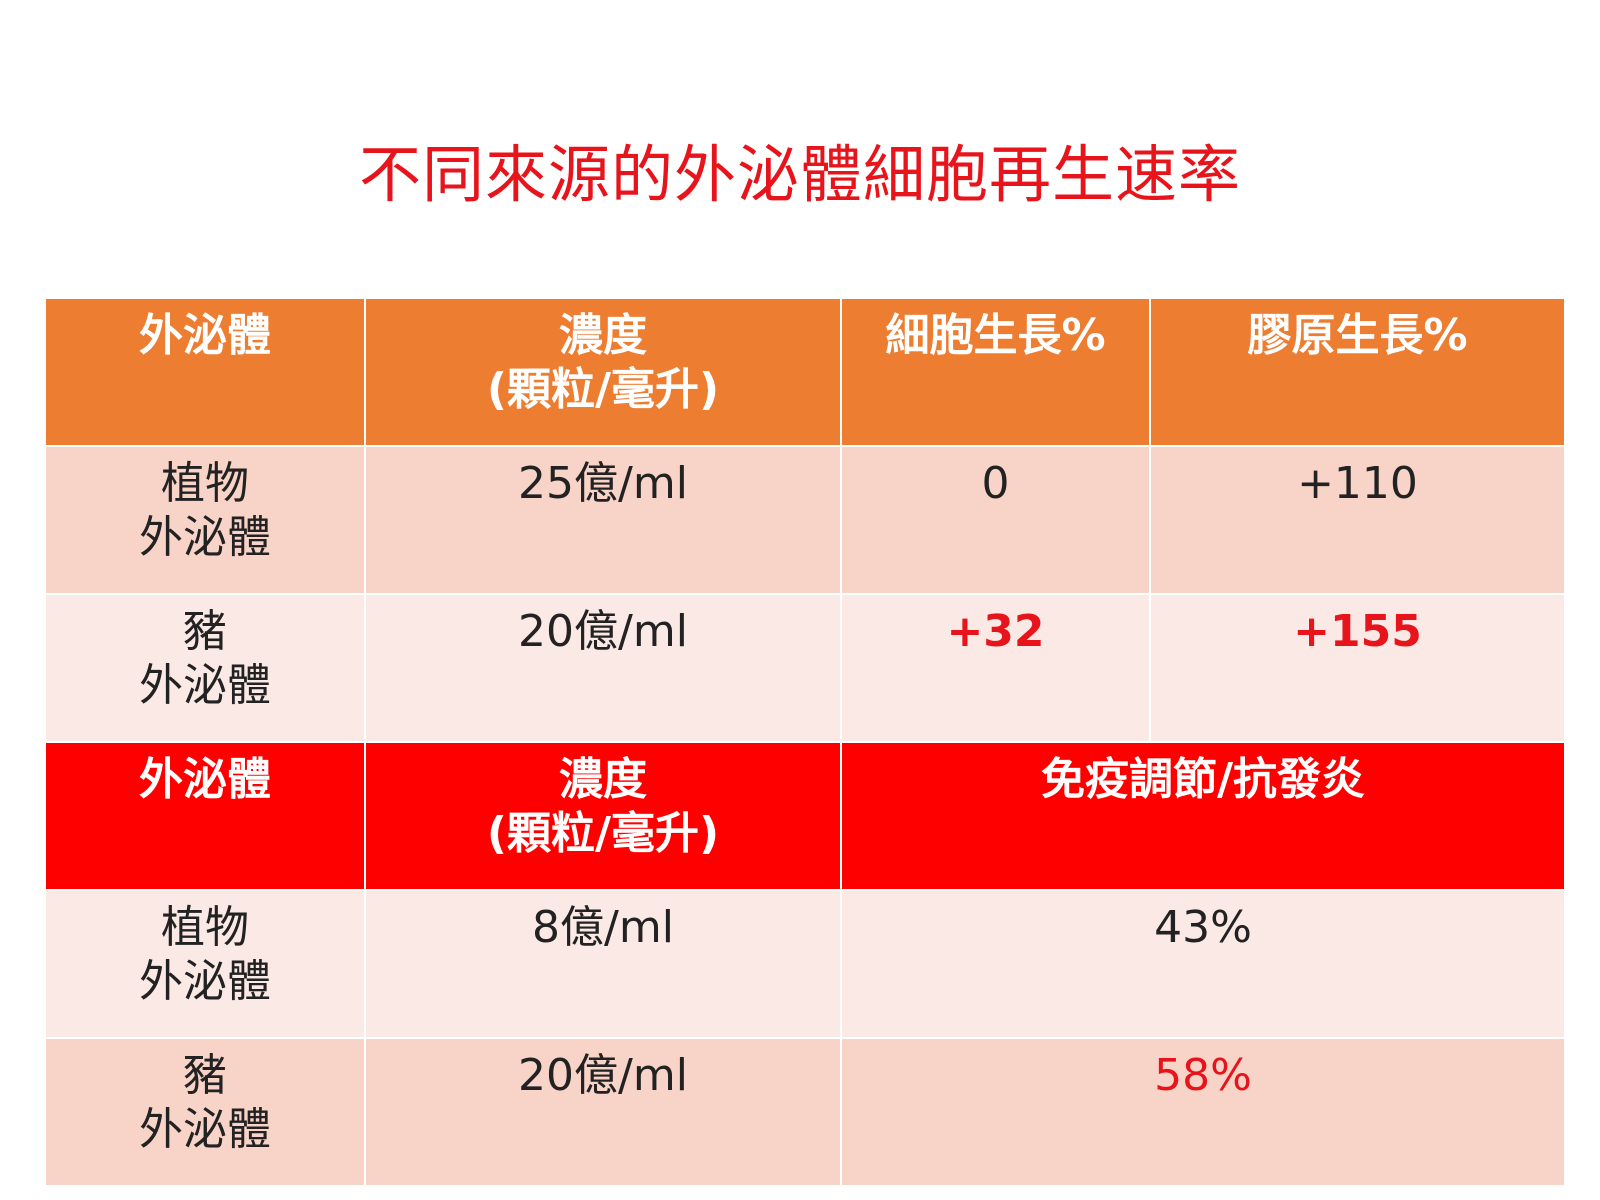 The image size is (1600, 1200). What do you see at coordinates (995, 668) in the screenshot?
I see `cell-growth-cell: +32` at bounding box center [995, 668].